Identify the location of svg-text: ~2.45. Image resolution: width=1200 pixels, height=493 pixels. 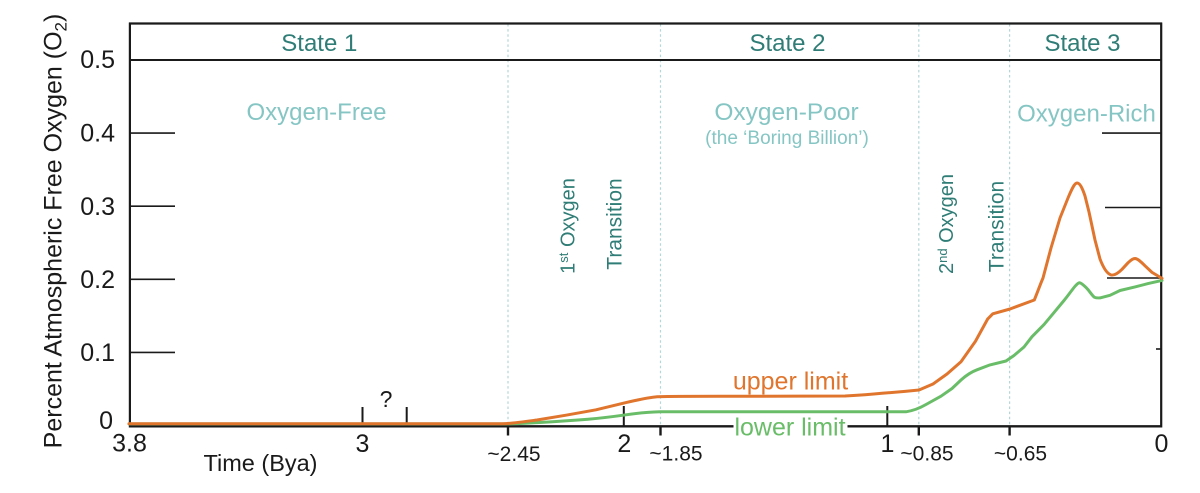
(513, 454).